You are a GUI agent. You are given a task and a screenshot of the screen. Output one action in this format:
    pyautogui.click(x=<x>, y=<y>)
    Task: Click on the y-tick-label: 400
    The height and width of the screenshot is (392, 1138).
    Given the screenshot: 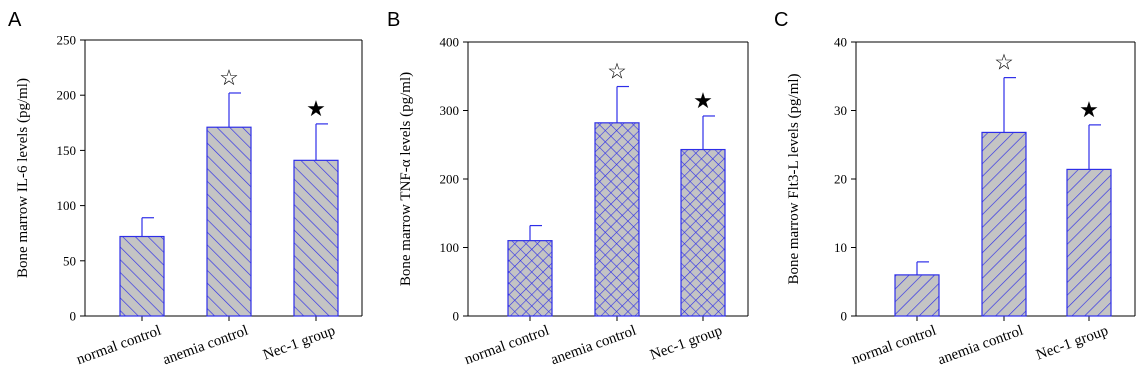 What is the action you would take?
    pyautogui.click(x=450, y=42)
    